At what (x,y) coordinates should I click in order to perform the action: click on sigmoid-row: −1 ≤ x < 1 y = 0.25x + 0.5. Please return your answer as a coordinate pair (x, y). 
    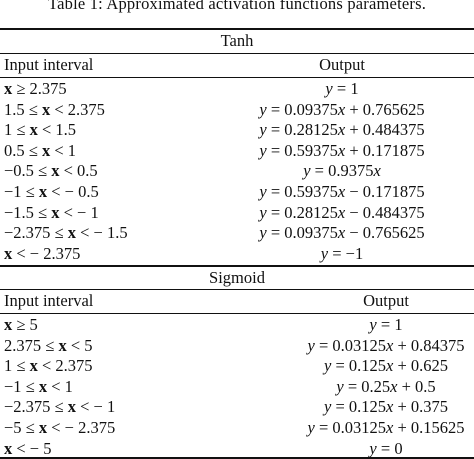
    Looking at the image, I should click on (237, 387).